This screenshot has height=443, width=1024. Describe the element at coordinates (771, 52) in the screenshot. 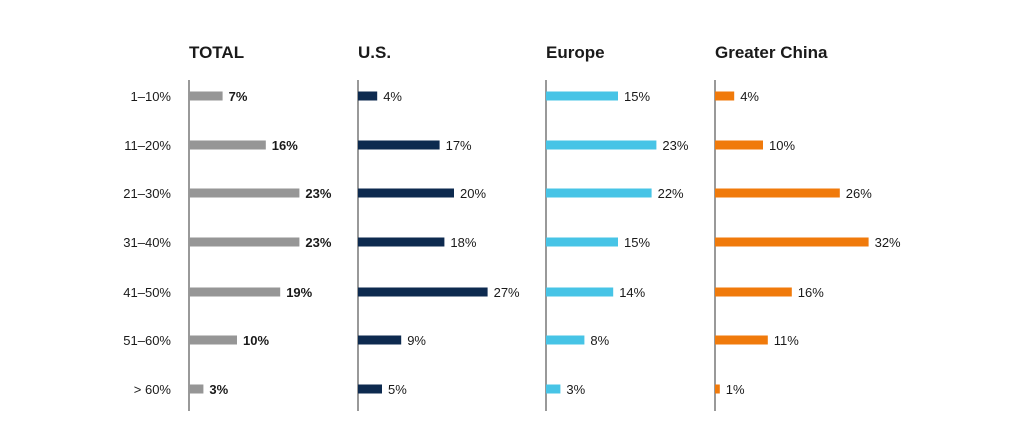

I see `panel-title: Greater China` at that location.